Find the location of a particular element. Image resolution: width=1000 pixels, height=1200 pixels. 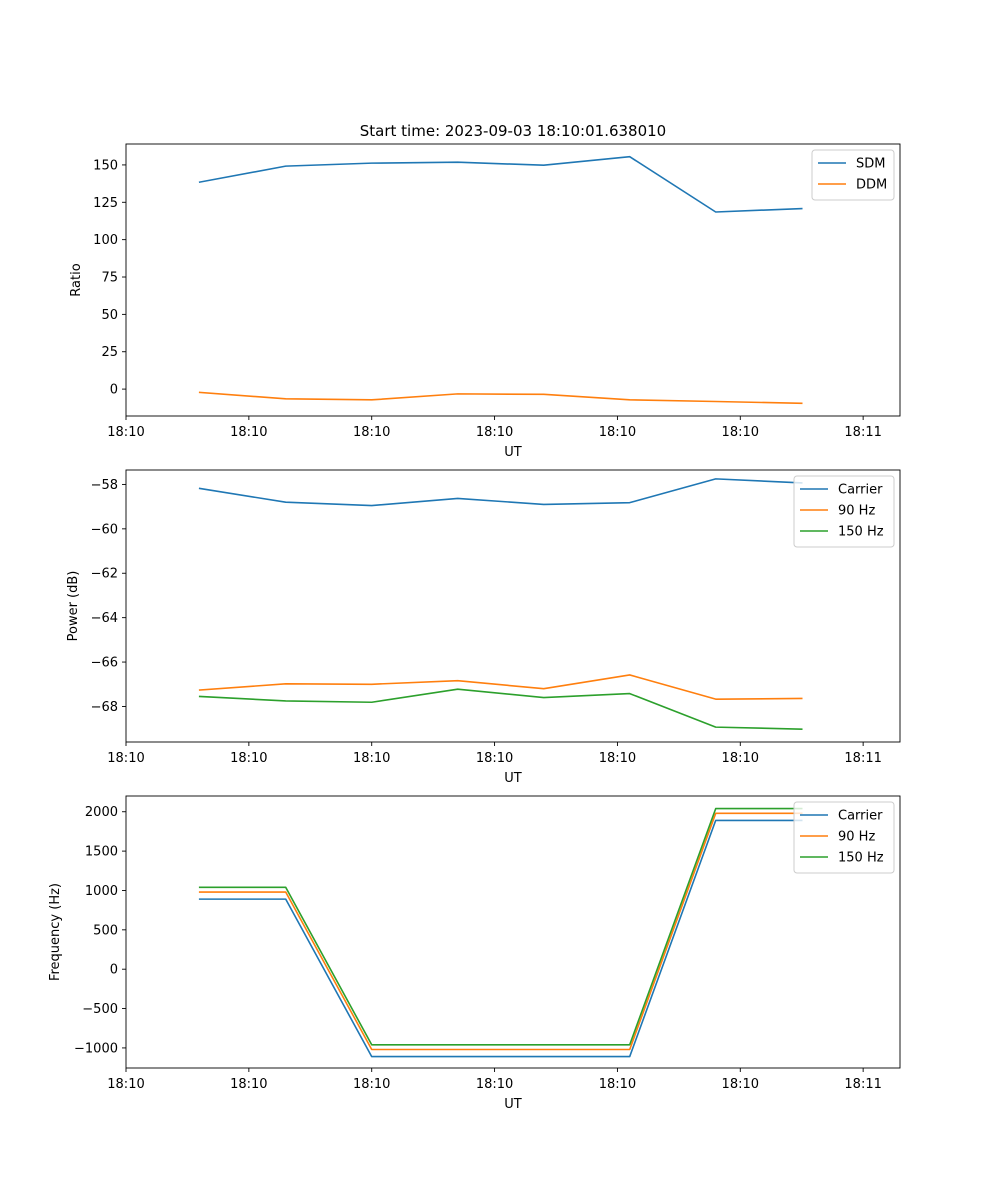

y-tick-label: 125 is located at coordinates (105, 203).